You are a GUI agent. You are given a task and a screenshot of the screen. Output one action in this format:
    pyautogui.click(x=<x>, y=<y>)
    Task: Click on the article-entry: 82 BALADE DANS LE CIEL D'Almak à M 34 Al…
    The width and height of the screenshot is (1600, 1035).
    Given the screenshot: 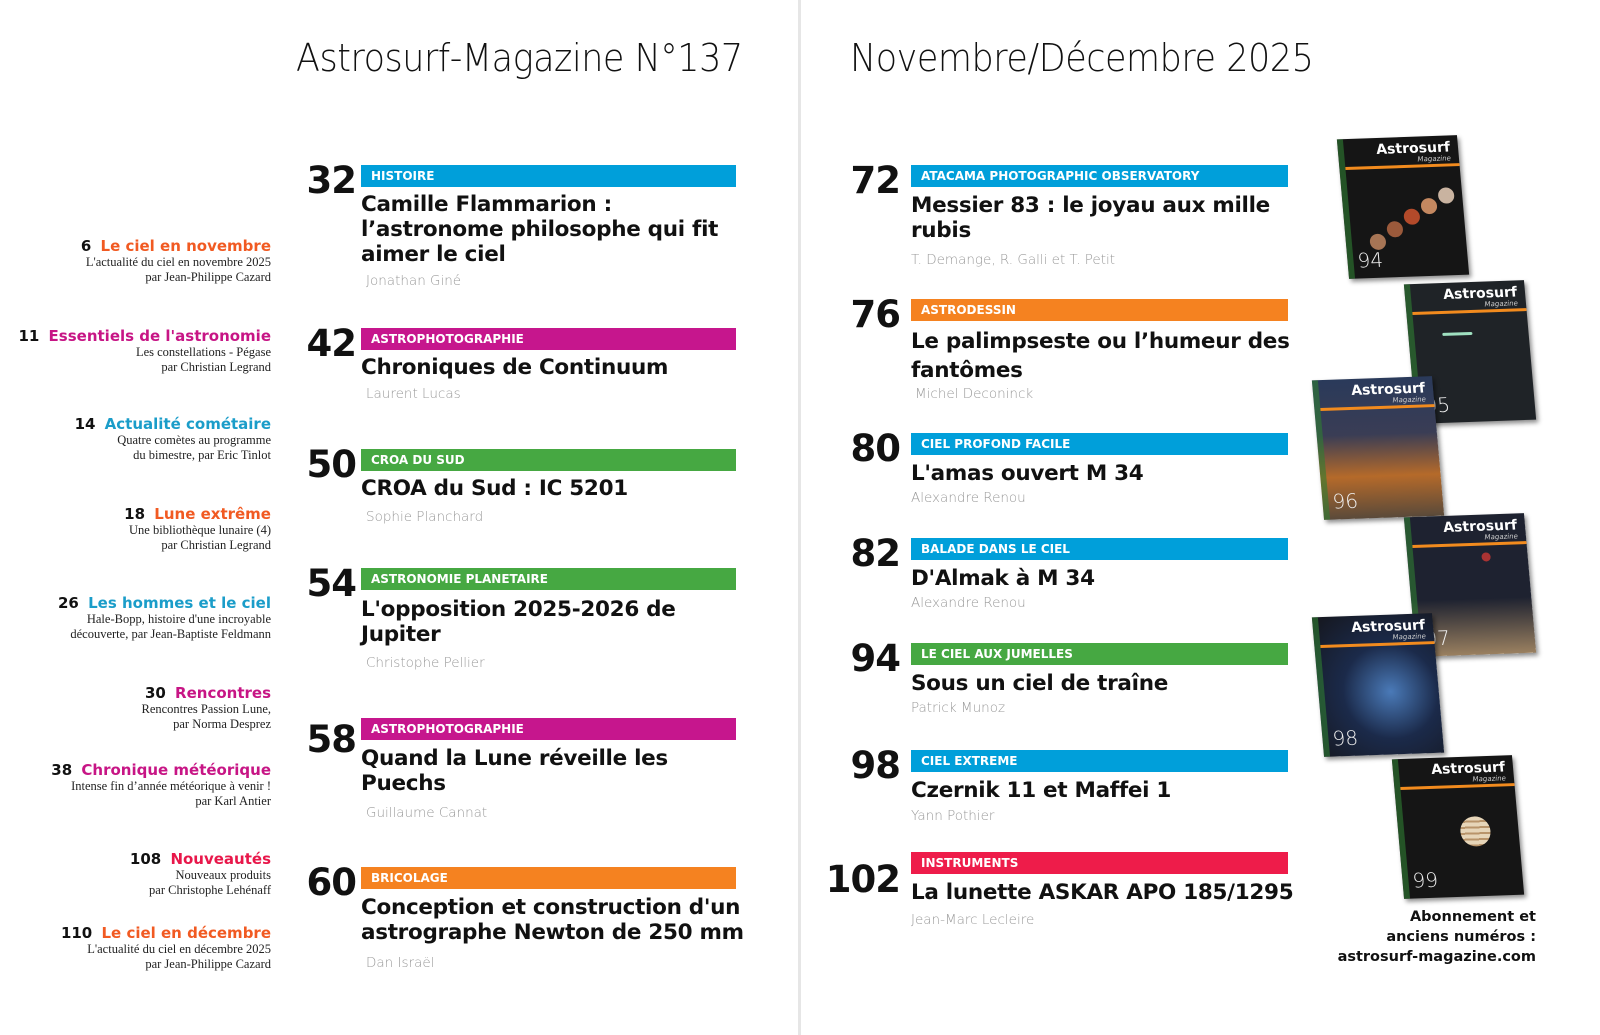 What is the action you would take?
    pyautogui.click(x=1058, y=575)
    